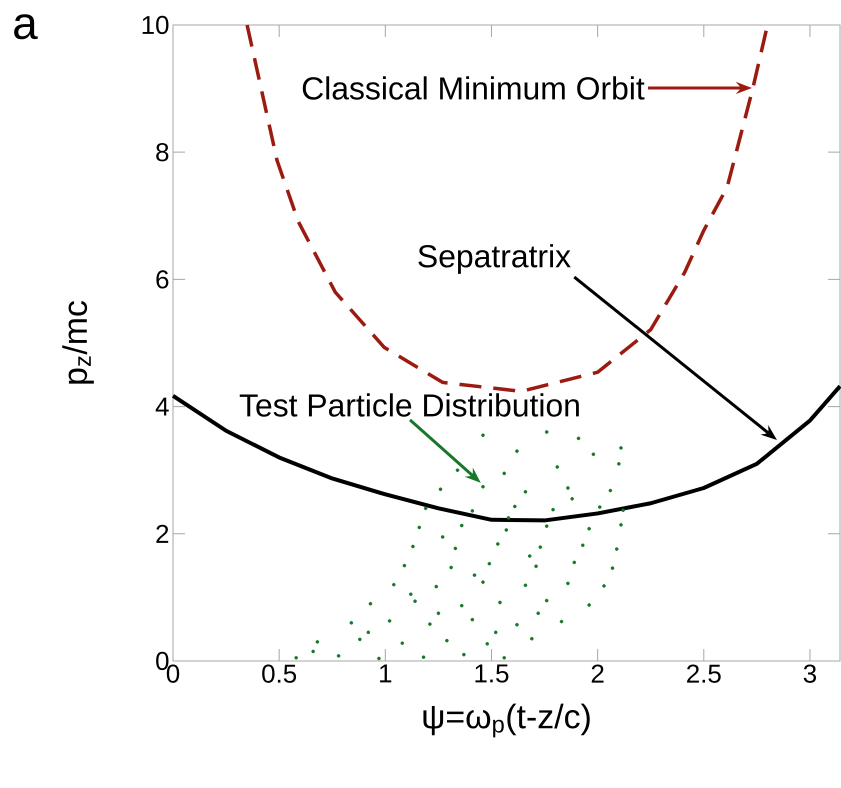 This screenshot has height=788, width=841. Describe the element at coordinates (26, 27) in the screenshot. I see `chart-title: a` at that location.